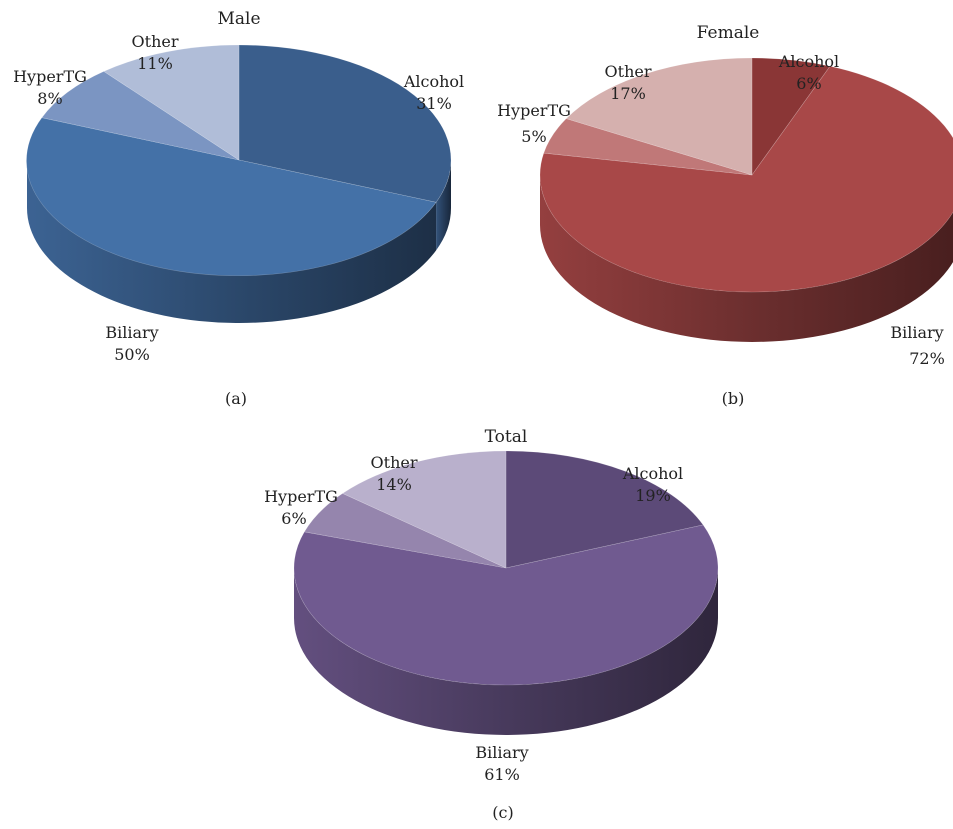 Image resolution: width=953 pixels, height=829 pixels. I want to click on slice-label-alcohol-pct: 31%, so click(434, 103).